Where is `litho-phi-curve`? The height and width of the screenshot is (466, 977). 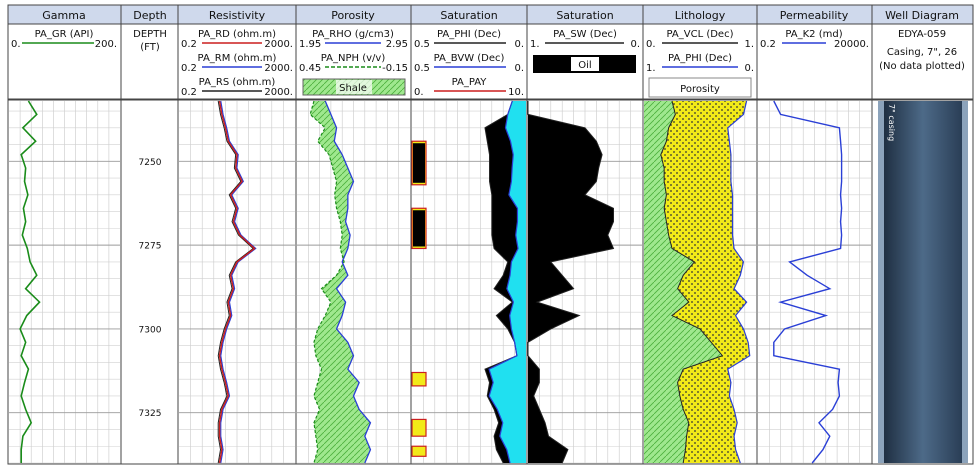
litho-phi-curve is located at coordinates (739, 282).